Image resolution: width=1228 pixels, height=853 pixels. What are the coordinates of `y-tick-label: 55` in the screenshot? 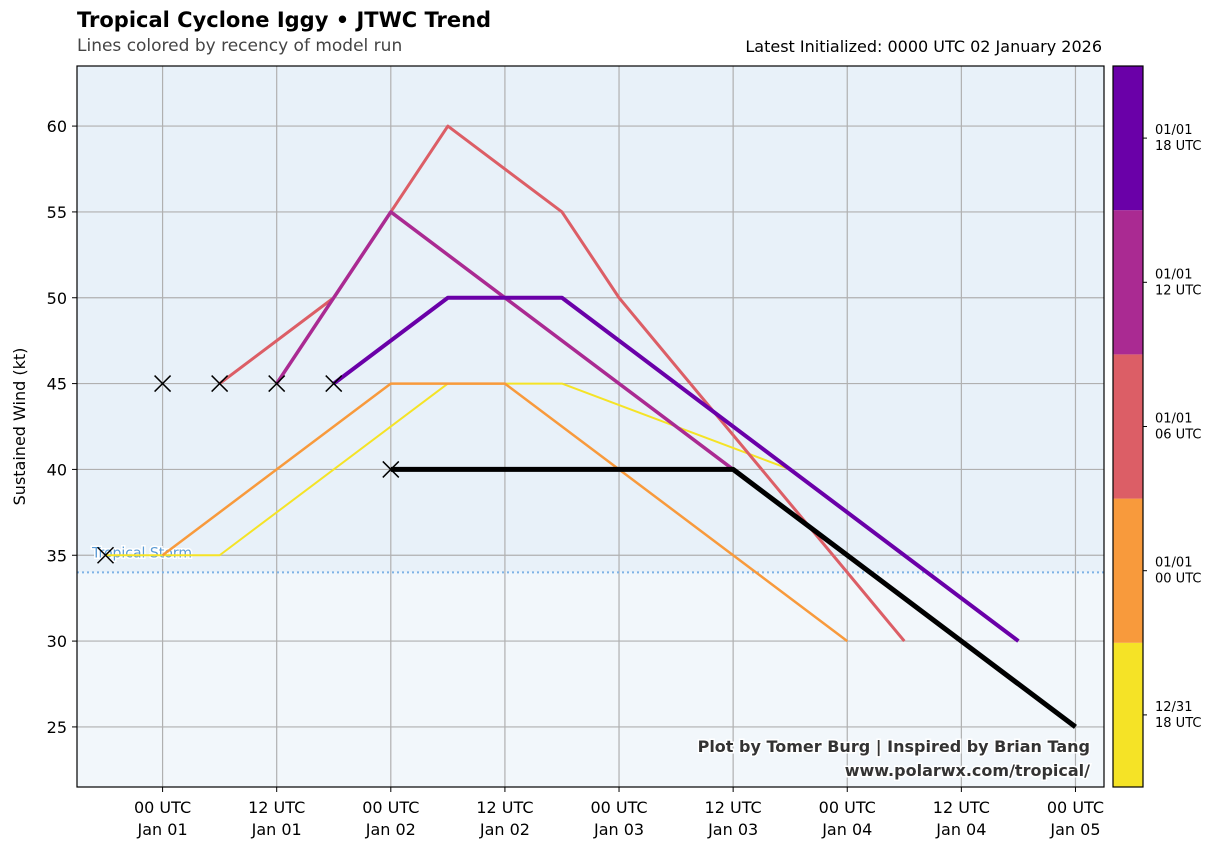 It's located at (57, 212).